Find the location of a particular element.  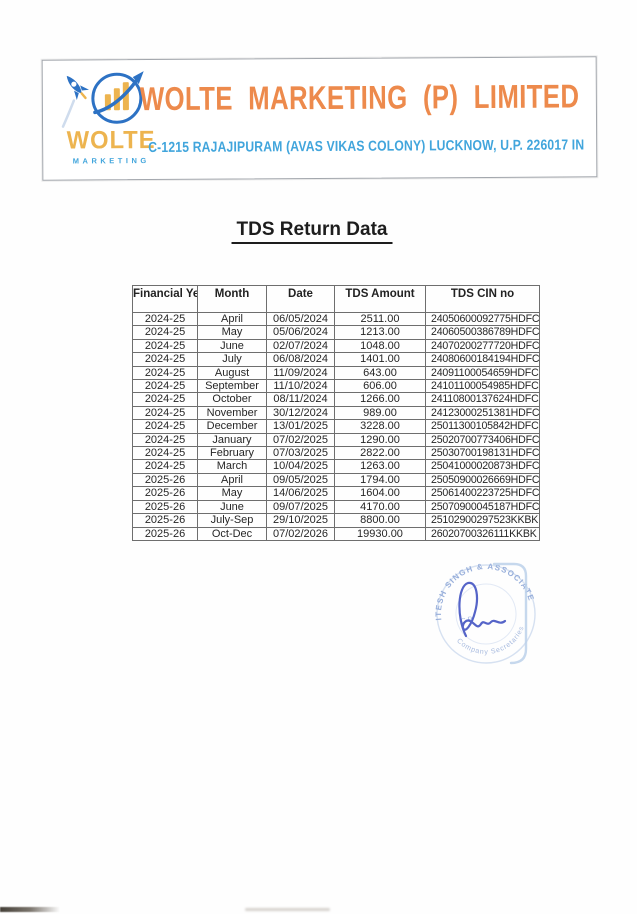

scan-smudge-left is located at coordinates (30, 909).